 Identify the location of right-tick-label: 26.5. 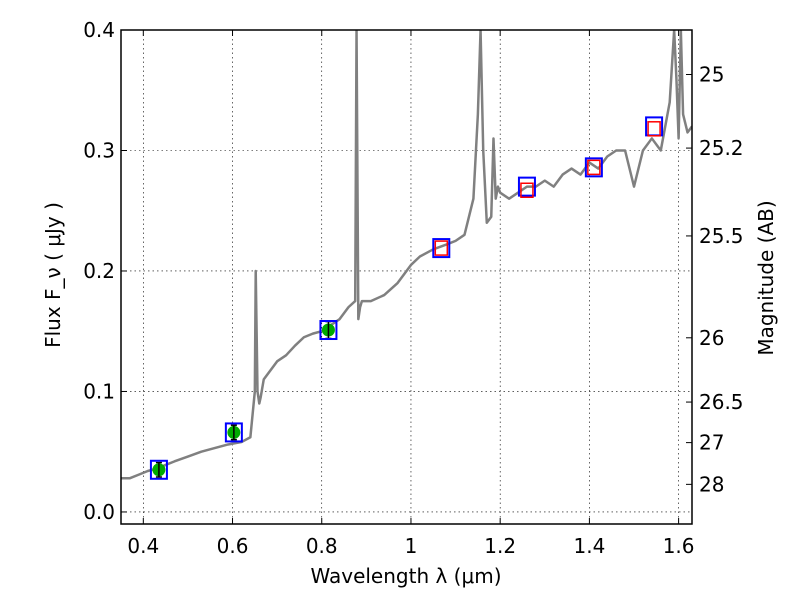
(721, 402).